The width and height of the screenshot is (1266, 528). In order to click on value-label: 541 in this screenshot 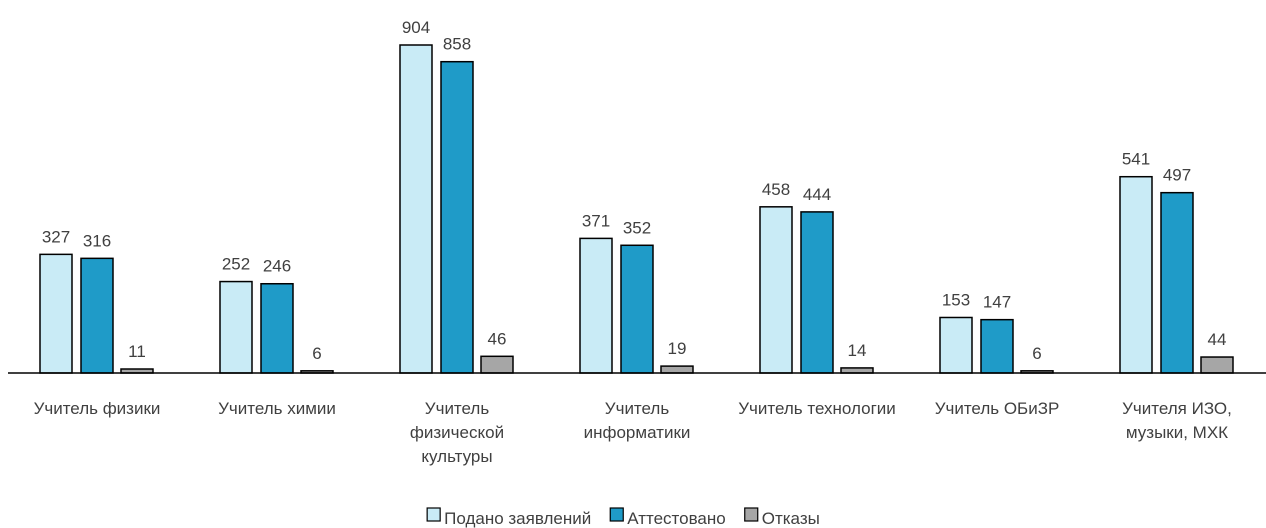, I will do `click(1136, 159)`.